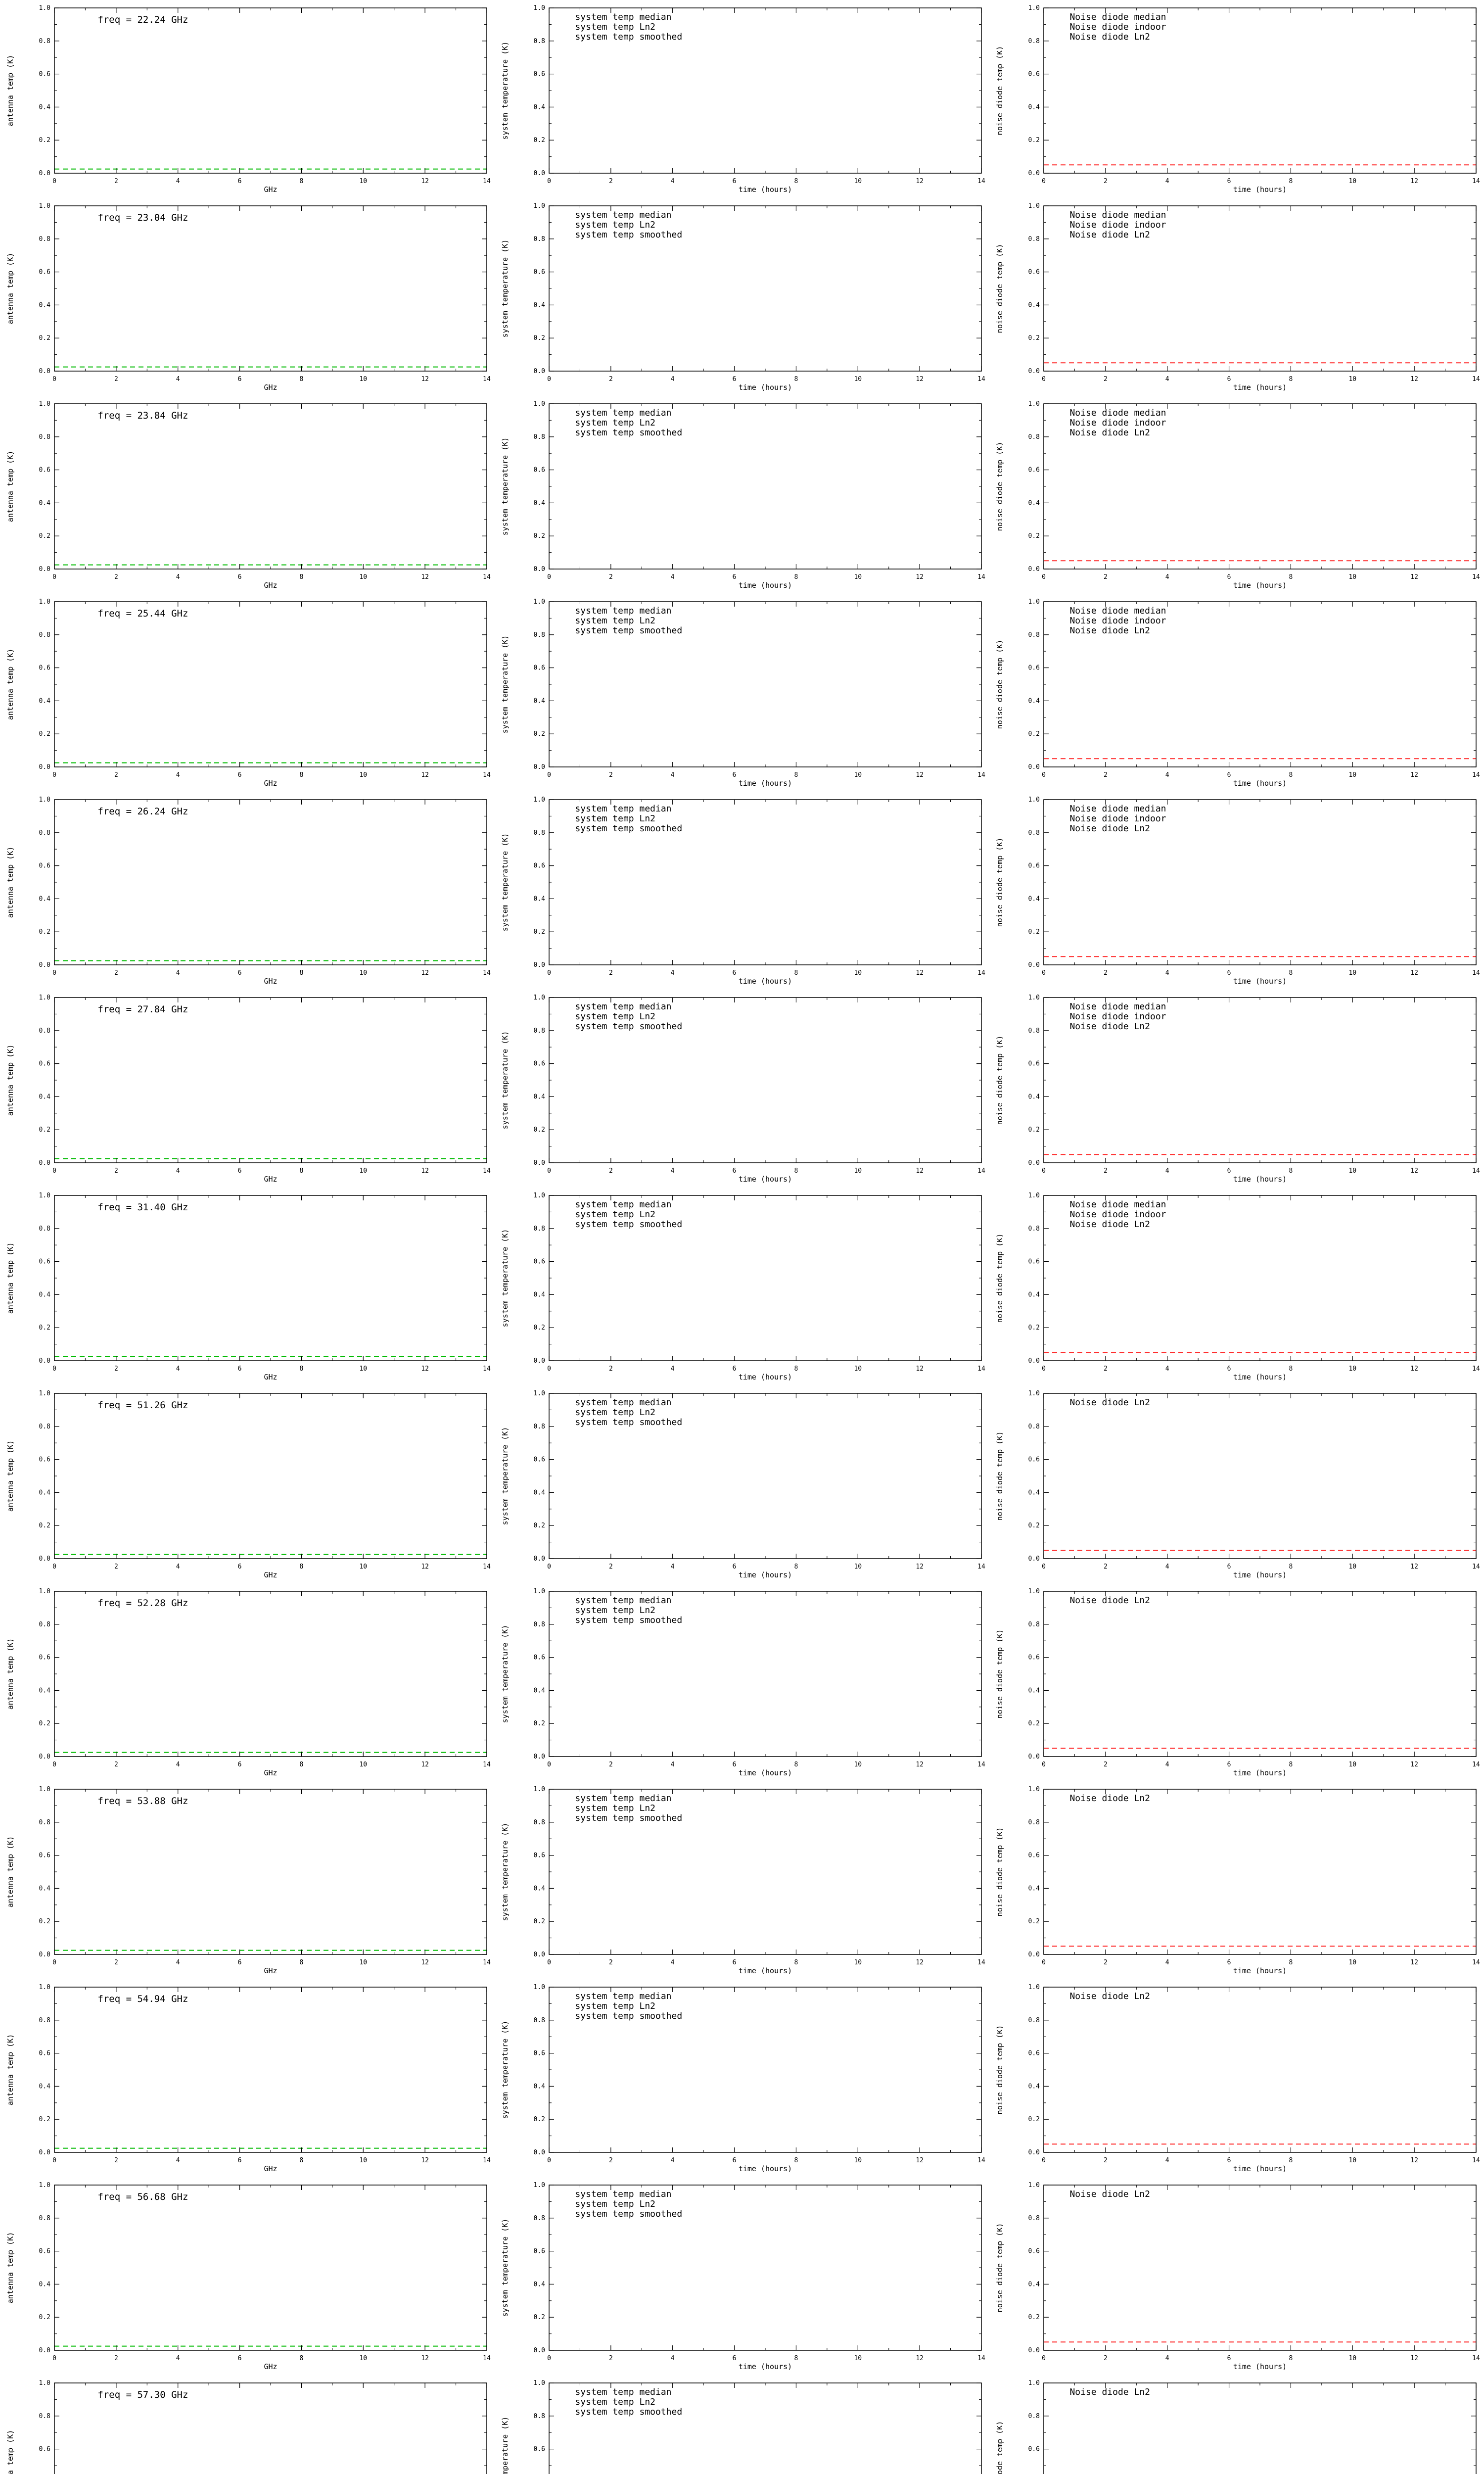 The width and height of the screenshot is (1484, 2474). I want to click on freq-title: freq = 25.44 GHz, so click(142, 614).